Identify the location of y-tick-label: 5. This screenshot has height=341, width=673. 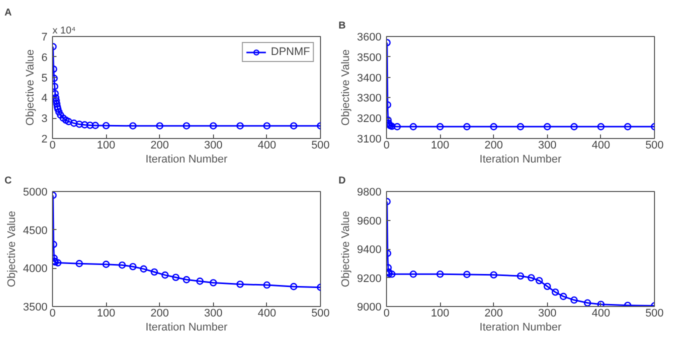
(44, 78).